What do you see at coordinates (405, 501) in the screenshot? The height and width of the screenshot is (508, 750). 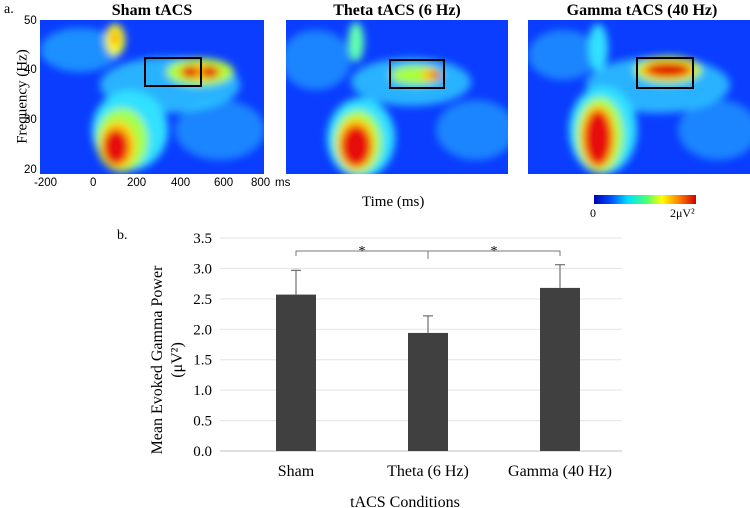 I see `x-axis-title: tACS Conditions` at bounding box center [405, 501].